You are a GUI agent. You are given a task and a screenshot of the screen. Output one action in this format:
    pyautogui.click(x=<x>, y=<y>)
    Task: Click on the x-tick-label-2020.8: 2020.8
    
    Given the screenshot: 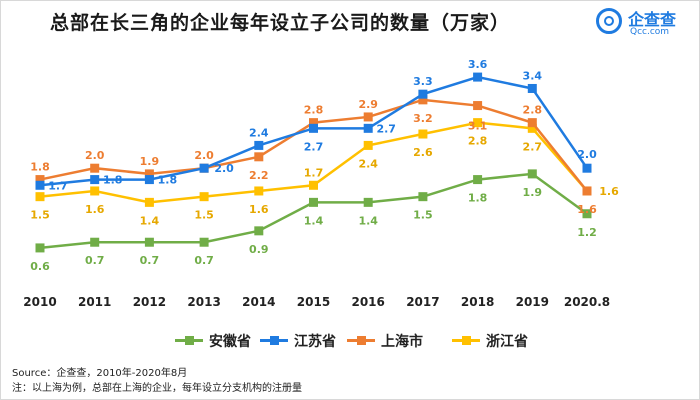 What is the action you would take?
    pyautogui.click(x=587, y=302)
    